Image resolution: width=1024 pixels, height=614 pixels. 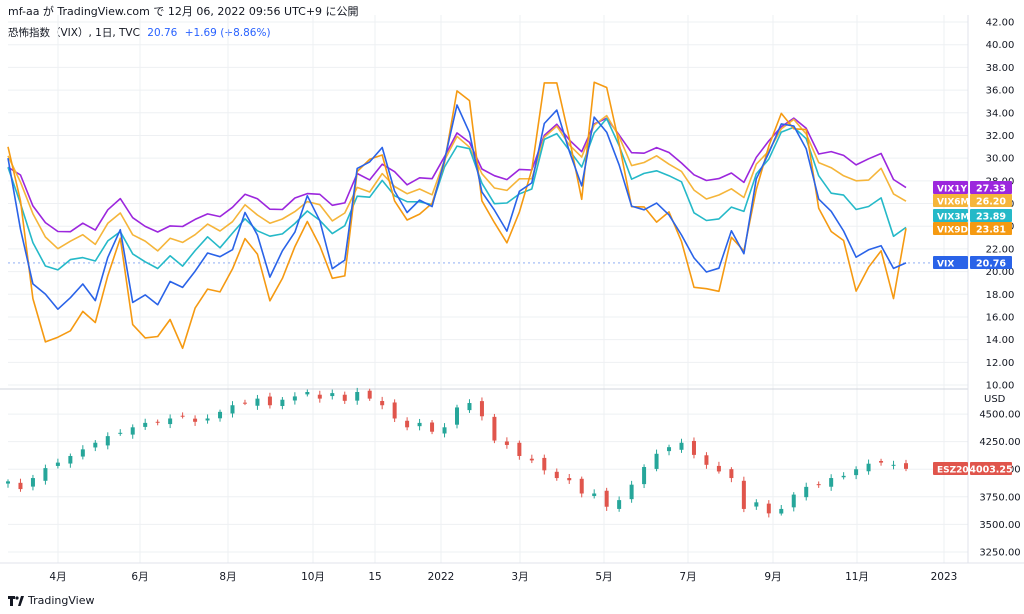 I want to click on series-tag-name: VIX6M, so click(x=953, y=203).